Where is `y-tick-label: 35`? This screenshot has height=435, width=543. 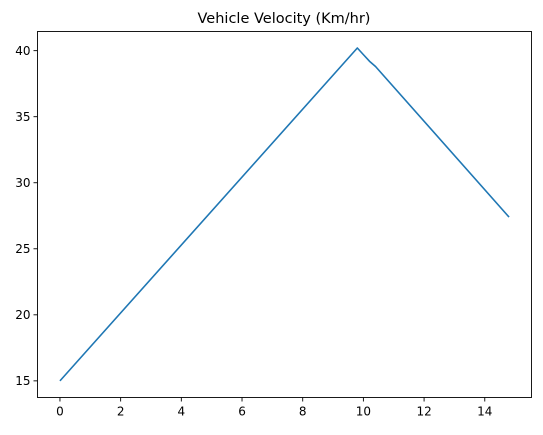 y-tick-label: 35 is located at coordinates (22, 117).